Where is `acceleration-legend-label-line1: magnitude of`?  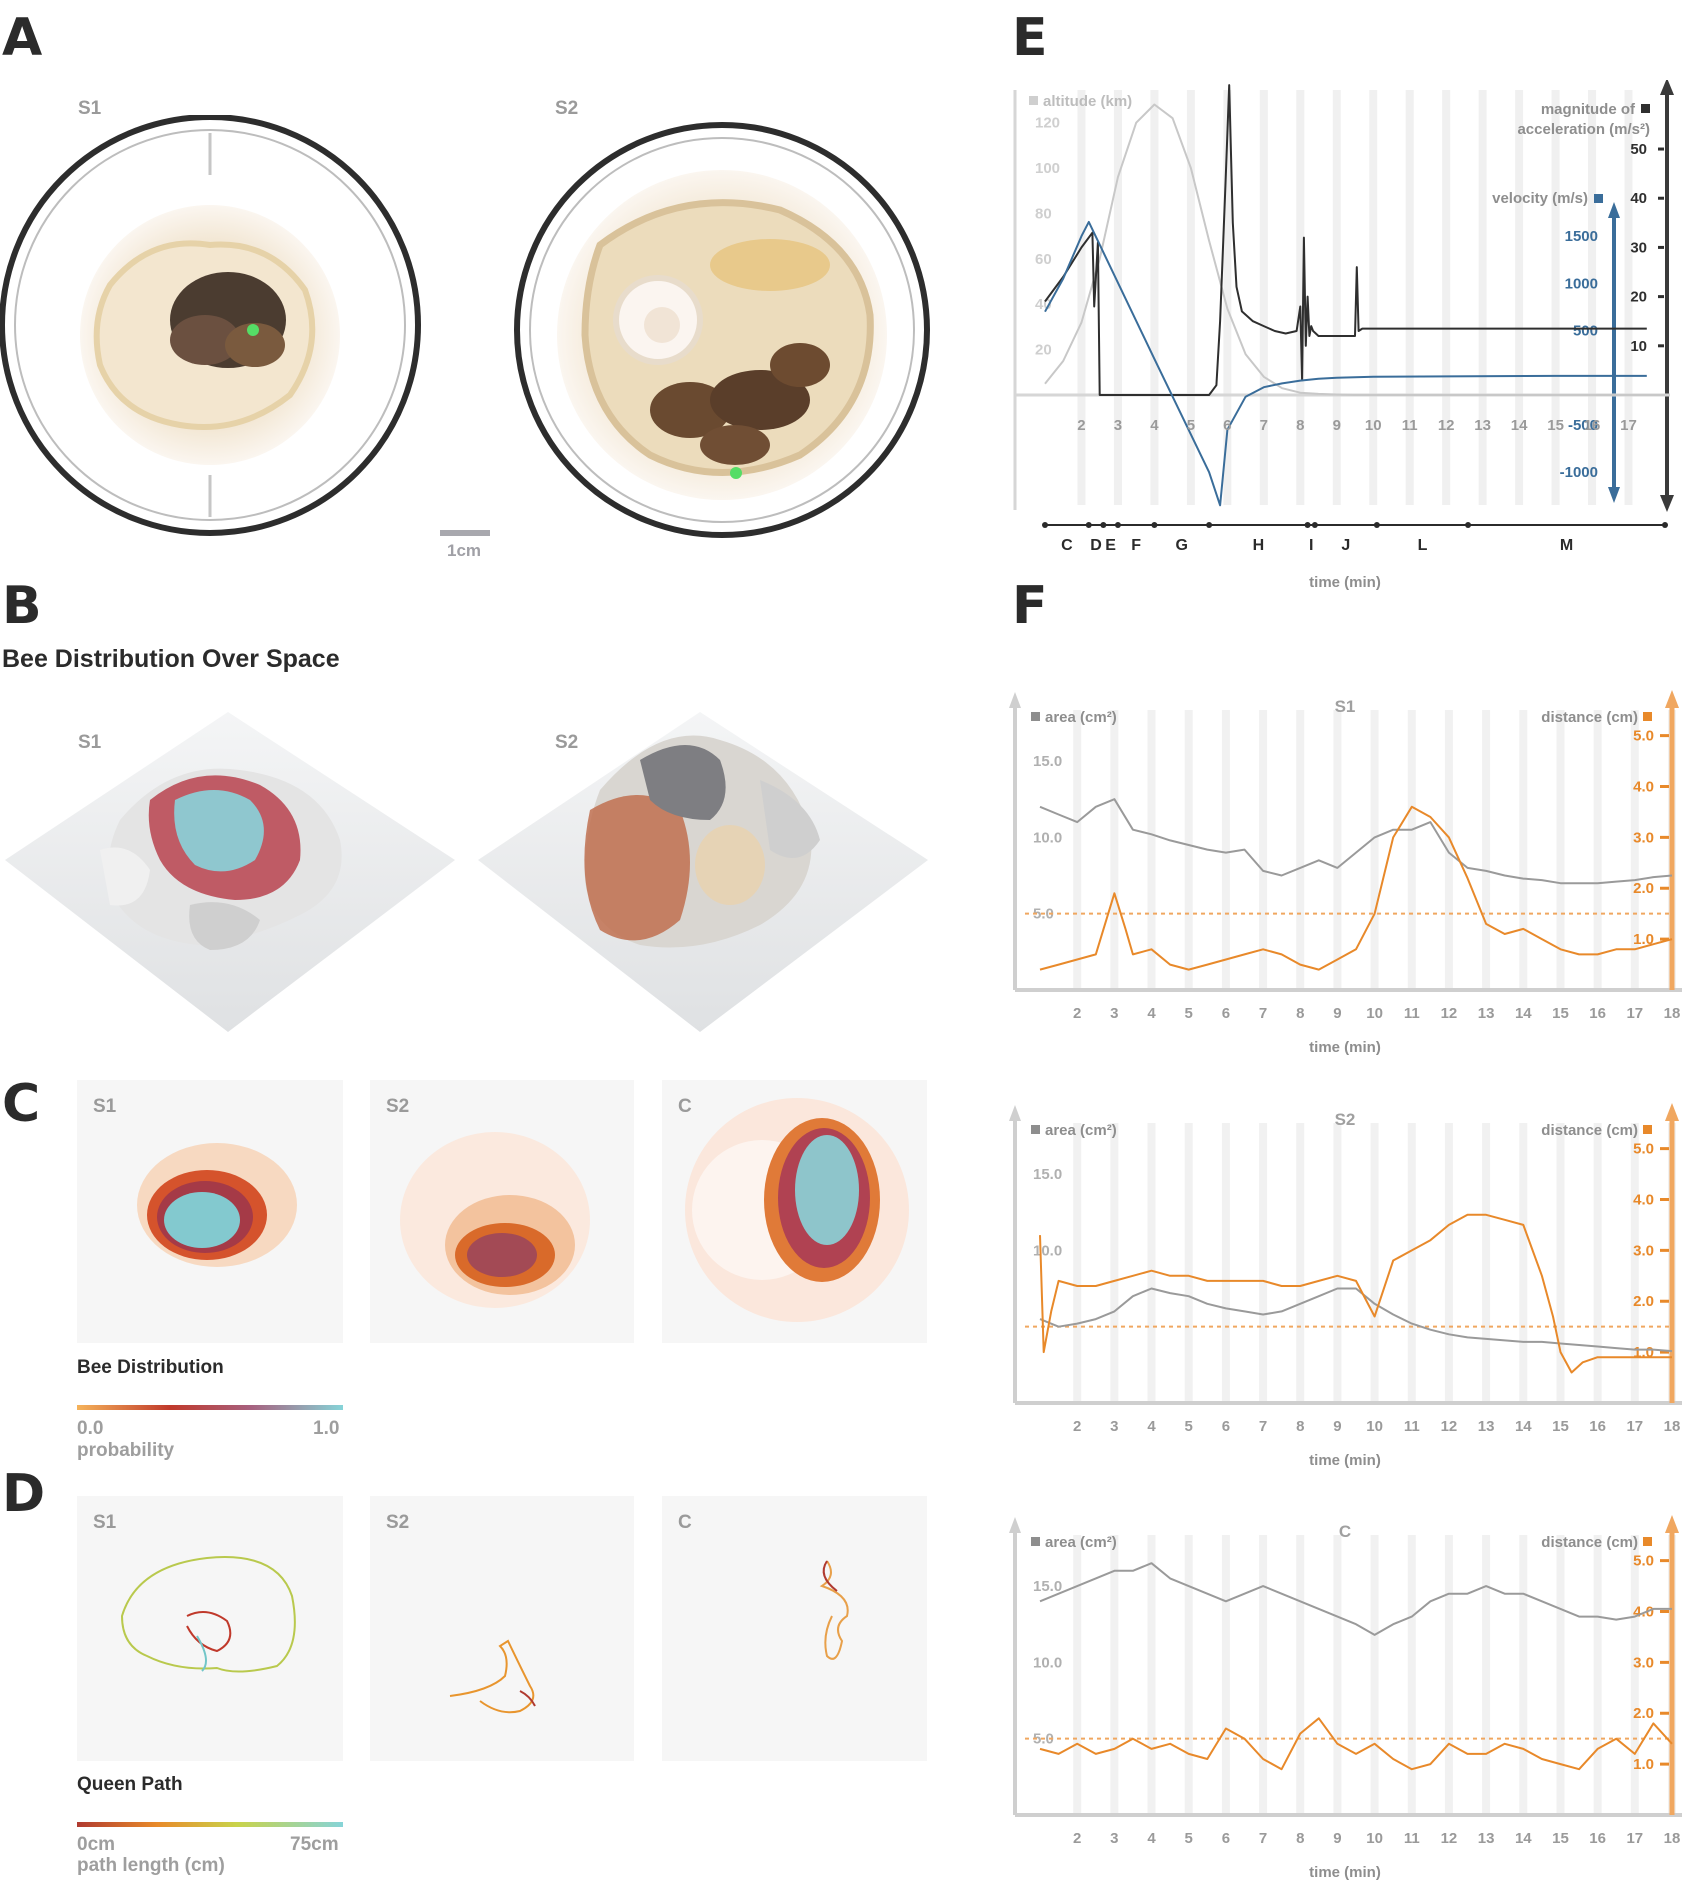
acceleration-legend-label-line1: magnitude of is located at coordinates (1588, 109).